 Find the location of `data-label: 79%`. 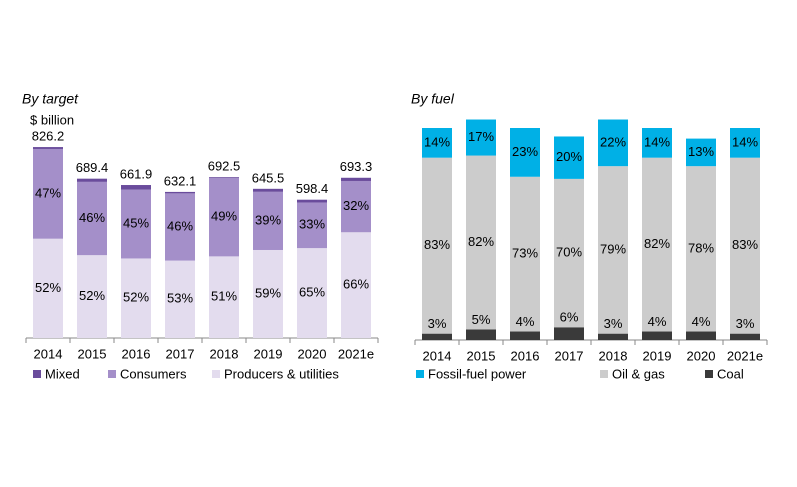

data-label: 79% is located at coordinates (613, 248).